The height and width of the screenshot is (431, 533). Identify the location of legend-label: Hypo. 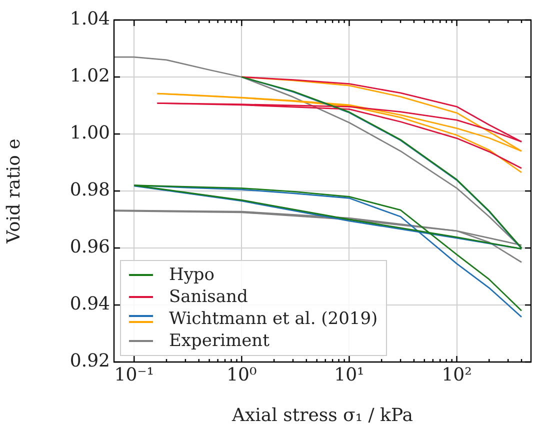
(192, 275).